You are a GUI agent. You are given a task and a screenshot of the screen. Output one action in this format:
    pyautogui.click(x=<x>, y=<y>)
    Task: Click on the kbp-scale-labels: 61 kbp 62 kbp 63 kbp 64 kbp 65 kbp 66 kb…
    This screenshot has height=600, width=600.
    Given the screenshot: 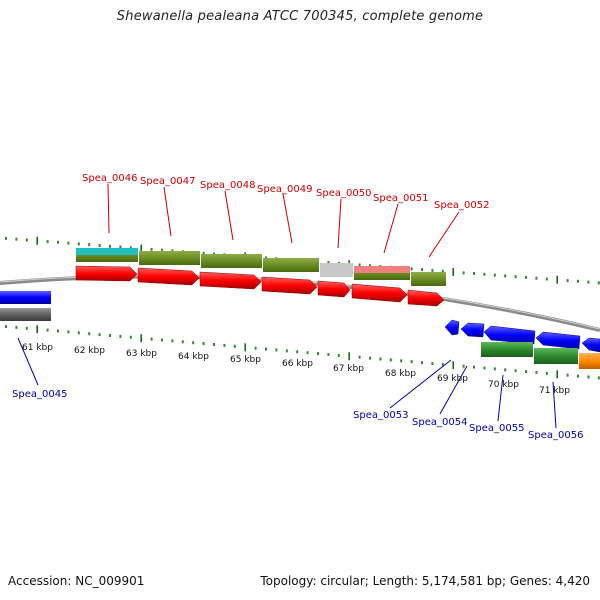 What is the action you would take?
    pyautogui.click(x=296, y=369)
    